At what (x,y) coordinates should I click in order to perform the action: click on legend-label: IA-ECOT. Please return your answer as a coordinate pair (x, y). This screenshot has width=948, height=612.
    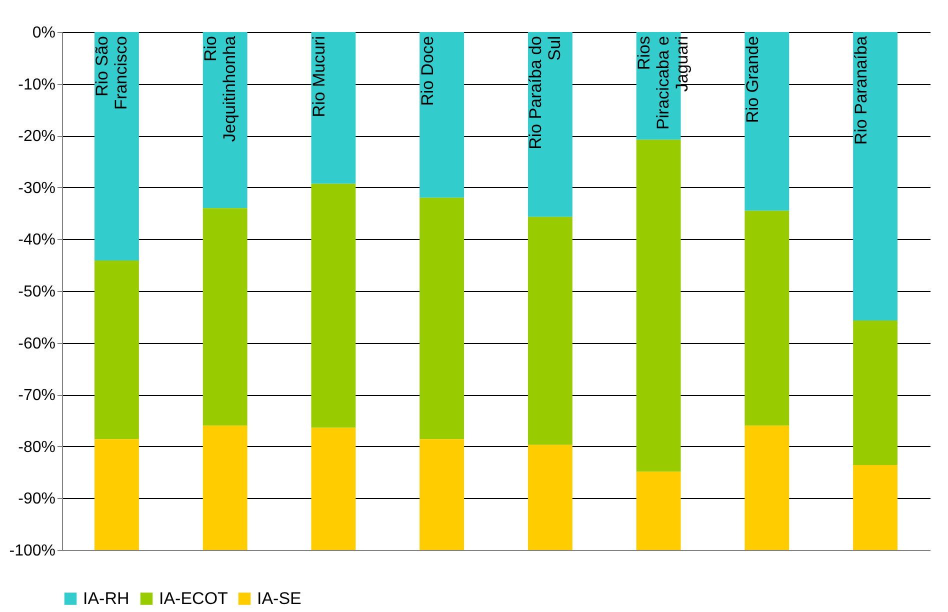
    Looking at the image, I should click on (193, 598).